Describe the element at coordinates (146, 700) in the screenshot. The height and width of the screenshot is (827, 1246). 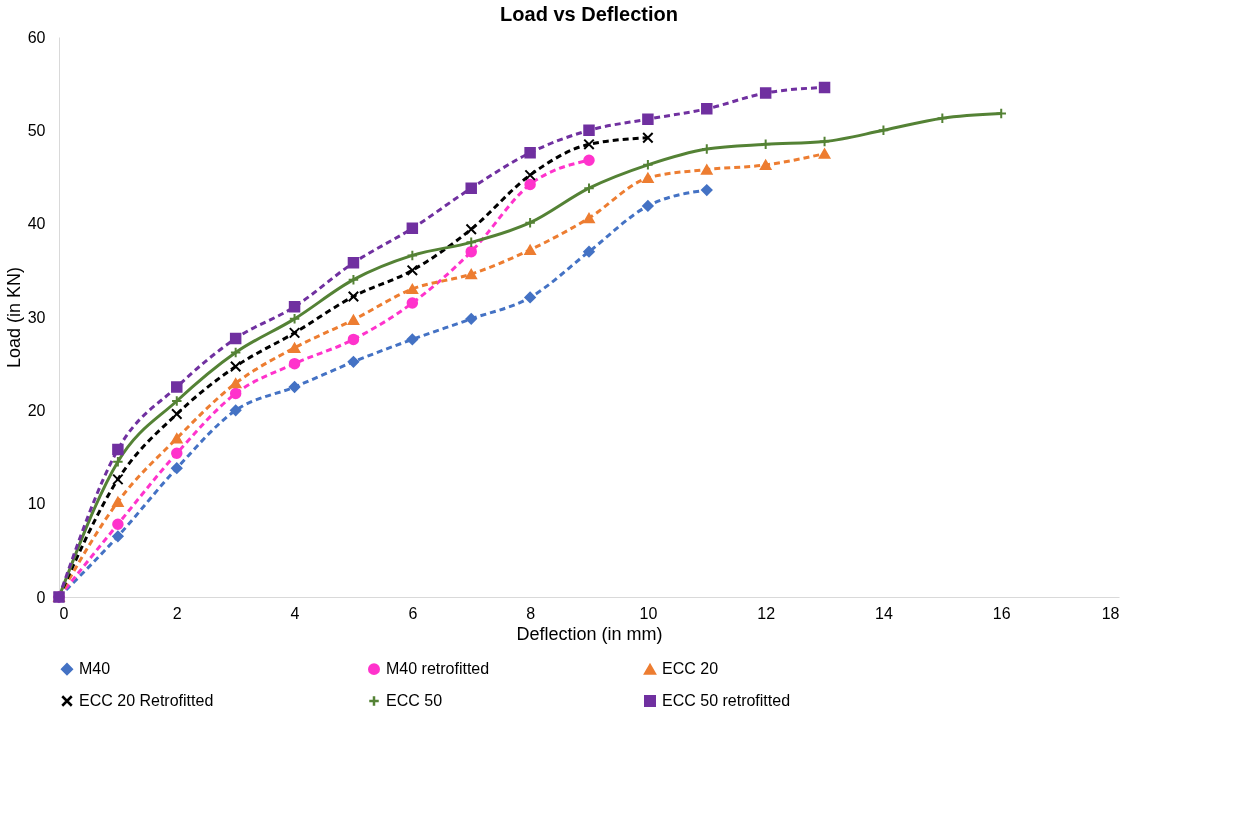
I see `legend-label: ECC 20 Retrofitted` at that location.